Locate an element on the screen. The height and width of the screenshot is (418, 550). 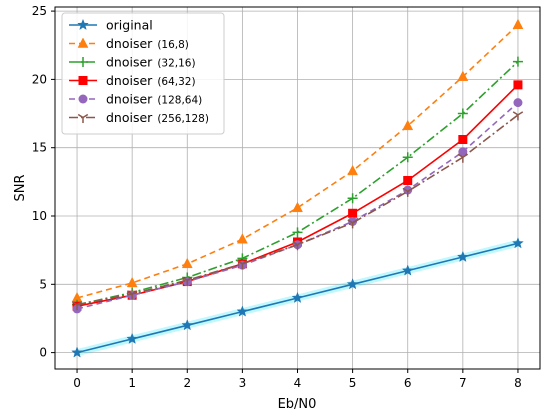
y-axis-label: SNR is located at coordinates (20, 187).